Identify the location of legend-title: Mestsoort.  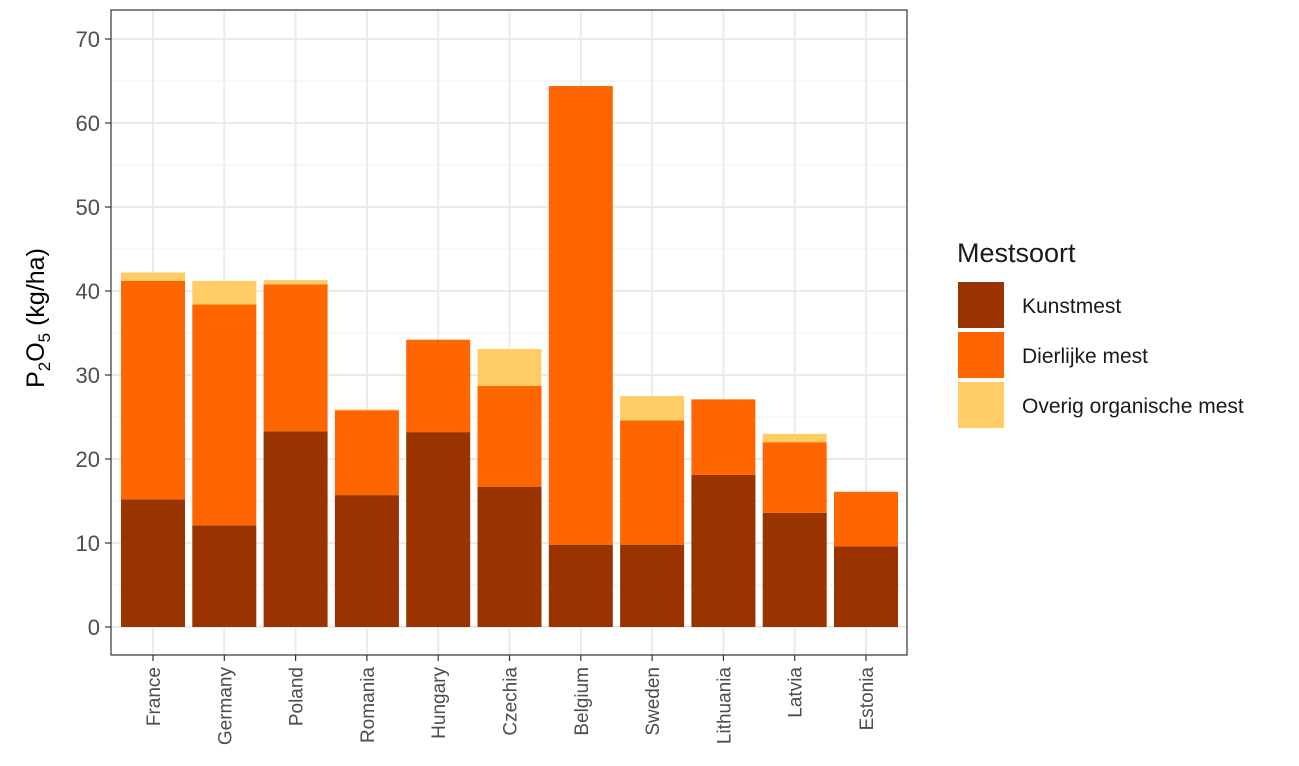
(1016, 253).